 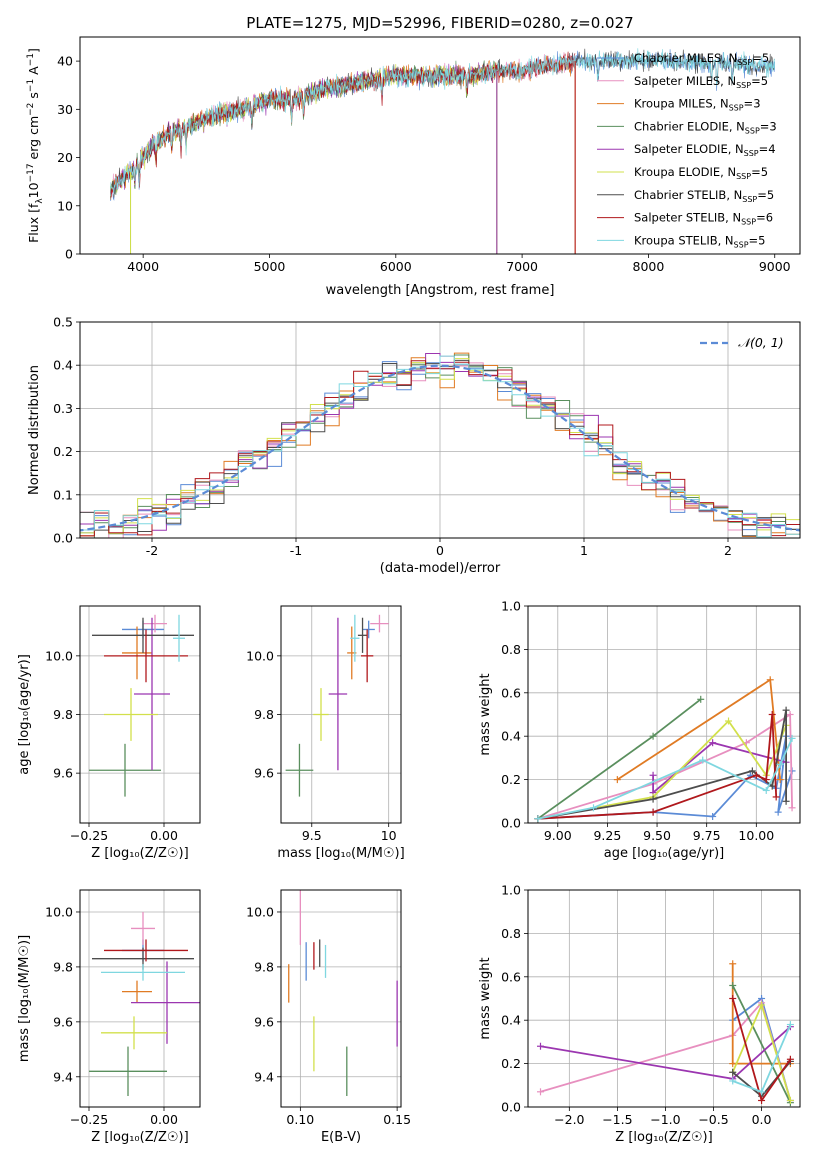 What do you see at coordinates (33, 140) in the screenshot?
I see `y-label-part: erg cm` at bounding box center [33, 140].